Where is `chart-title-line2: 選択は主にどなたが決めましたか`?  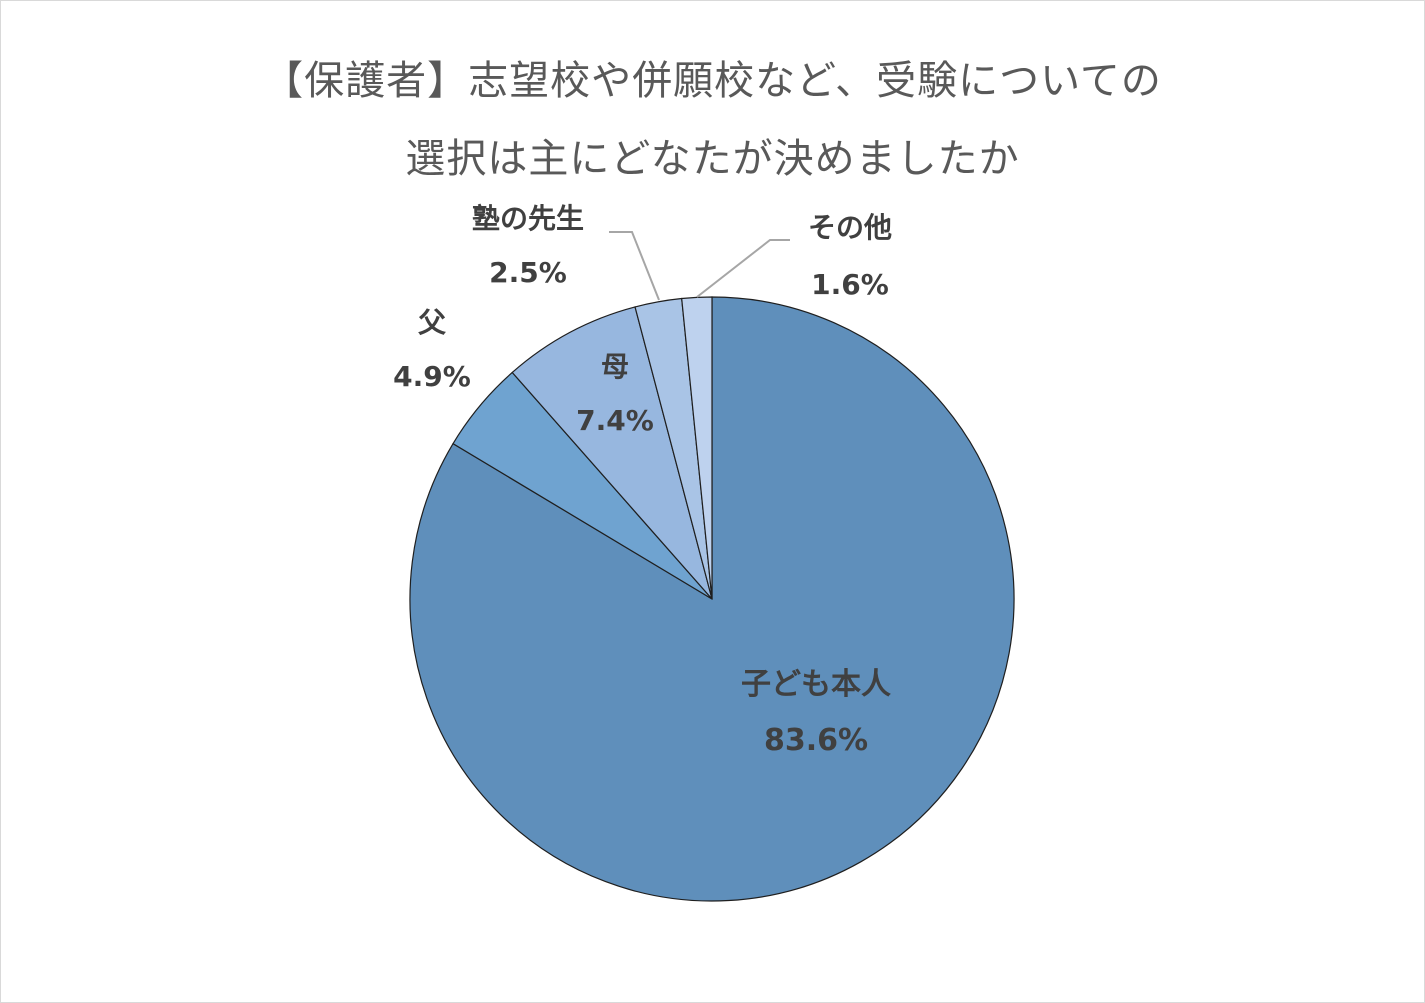
chart-title-line2: 選択は主にどなたが決めましたか is located at coordinates (712, 159).